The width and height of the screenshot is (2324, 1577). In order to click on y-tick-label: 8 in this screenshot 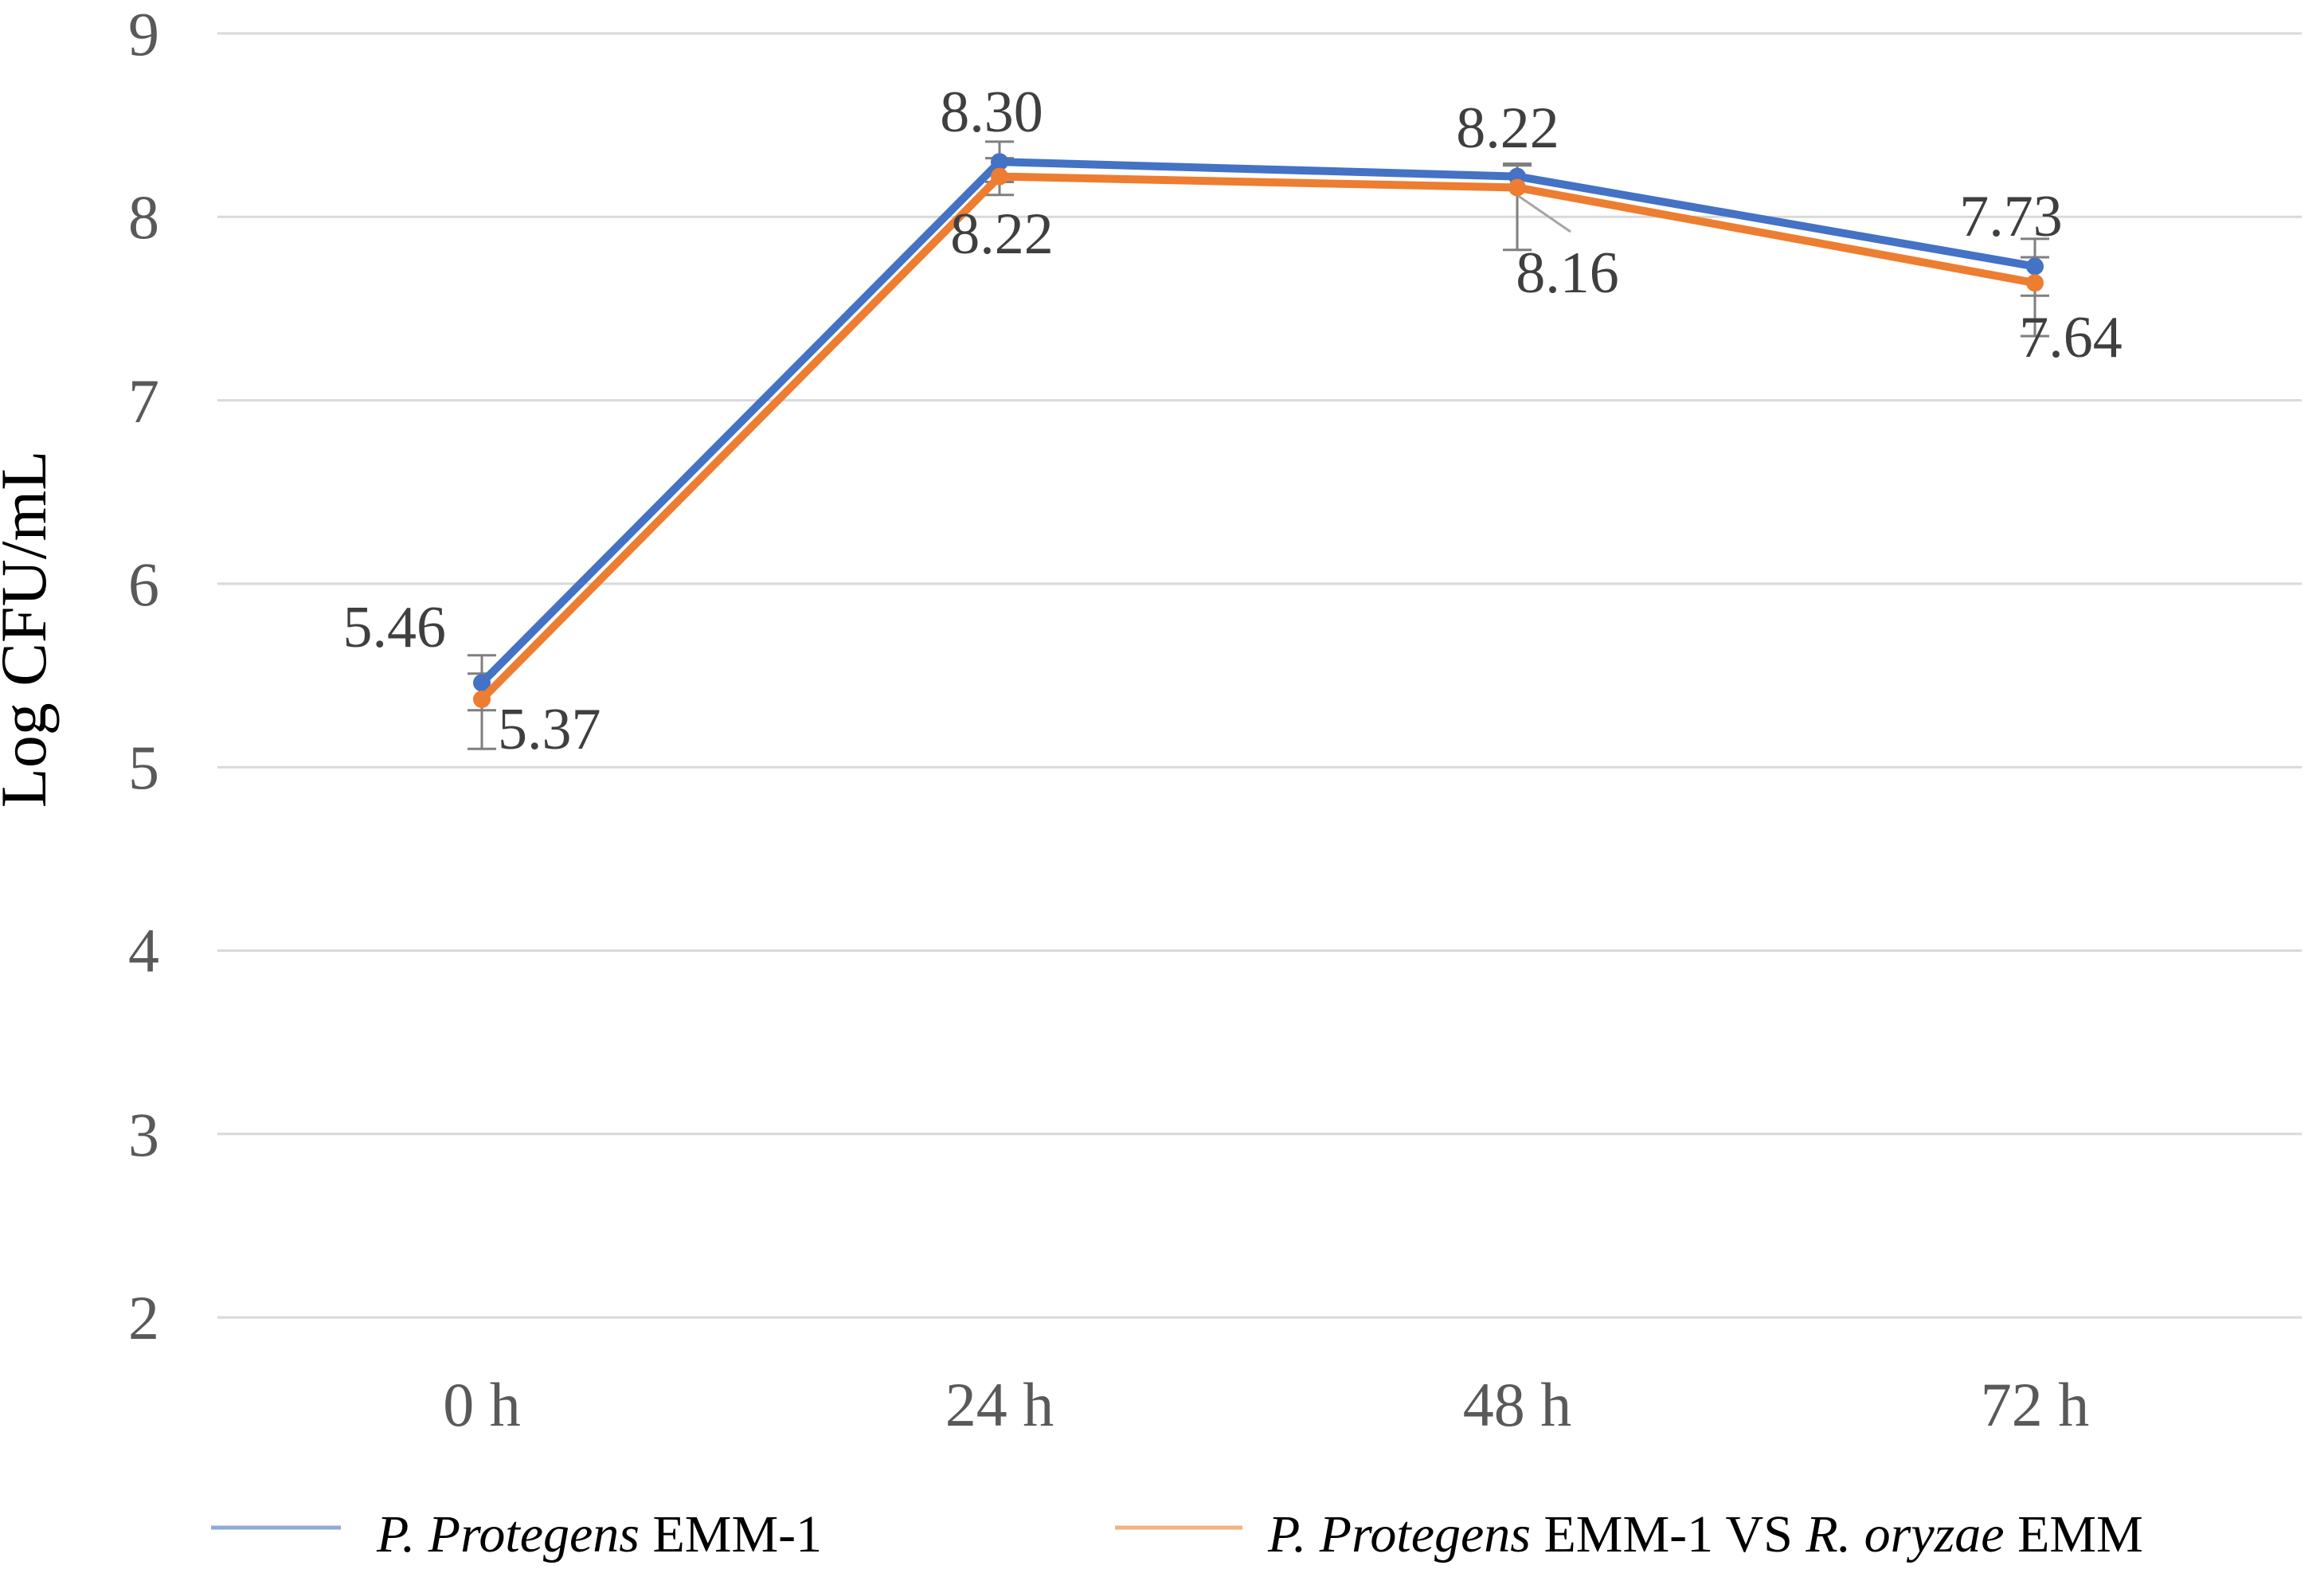, I will do `click(143, 217)`.